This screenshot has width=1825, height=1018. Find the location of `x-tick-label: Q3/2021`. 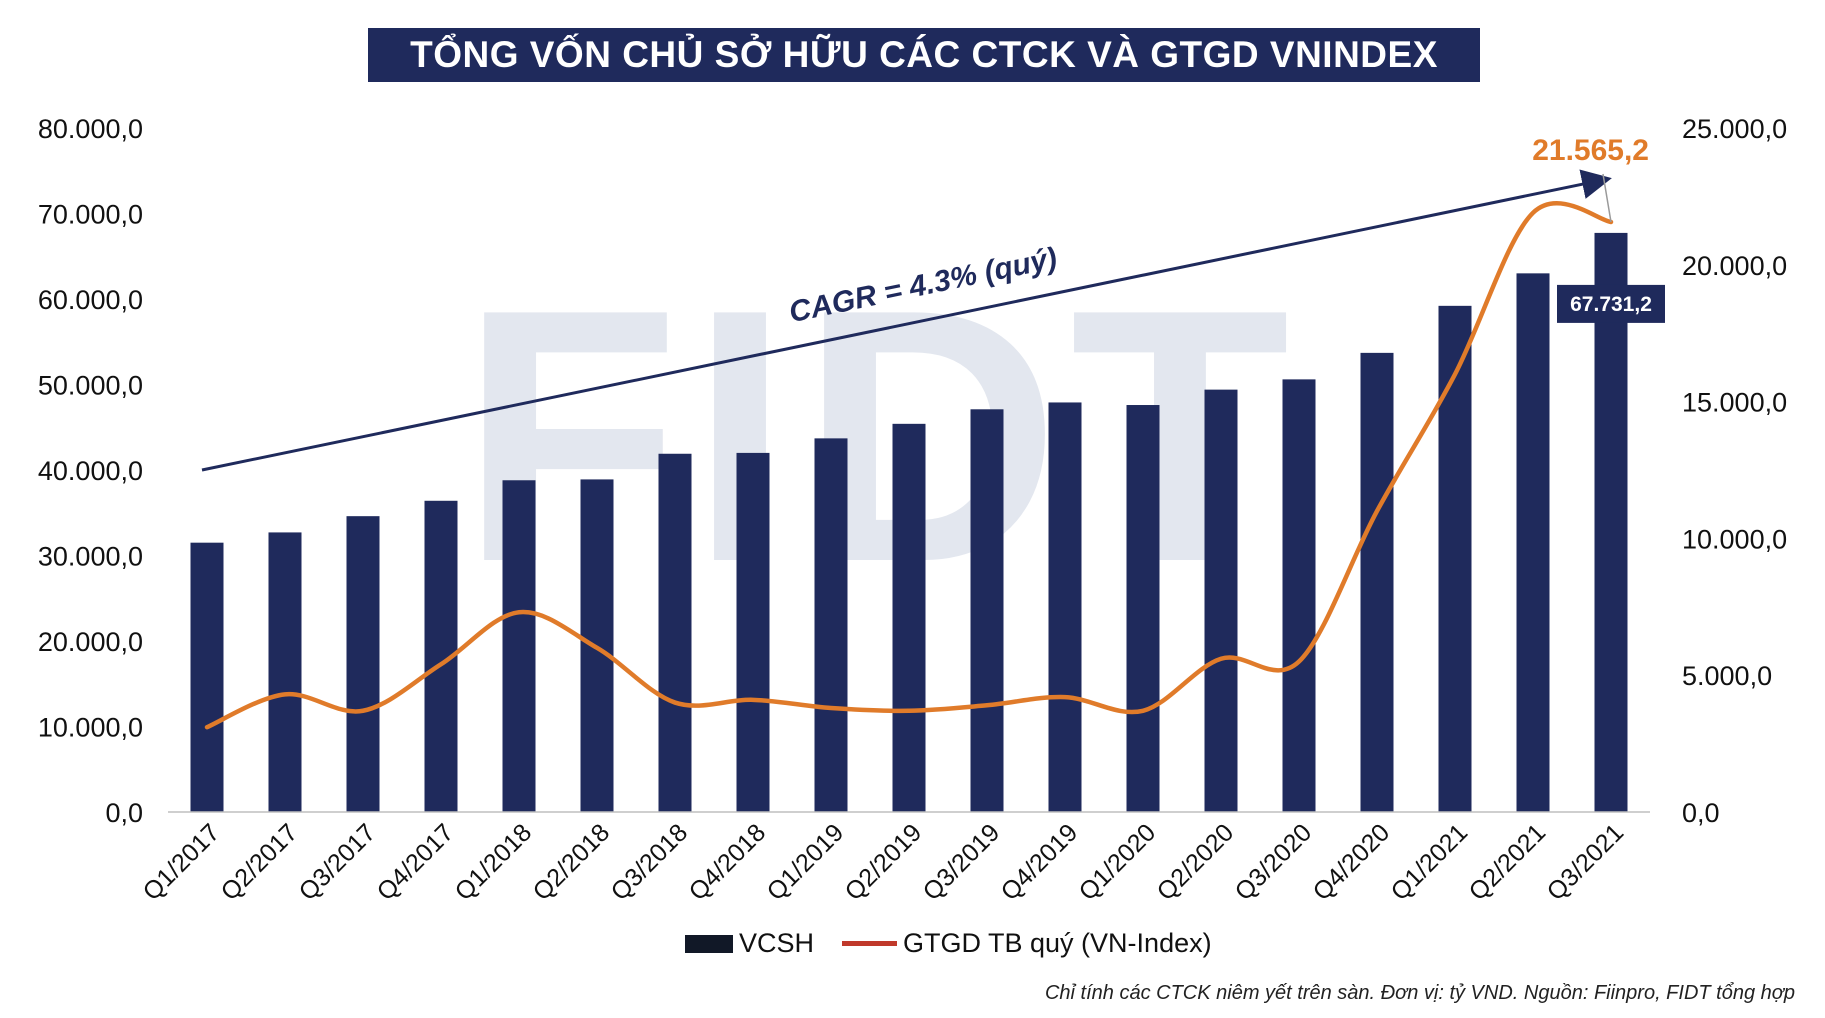

x-tick-label: Q3/2021 is located at coordinates (1586, 862).